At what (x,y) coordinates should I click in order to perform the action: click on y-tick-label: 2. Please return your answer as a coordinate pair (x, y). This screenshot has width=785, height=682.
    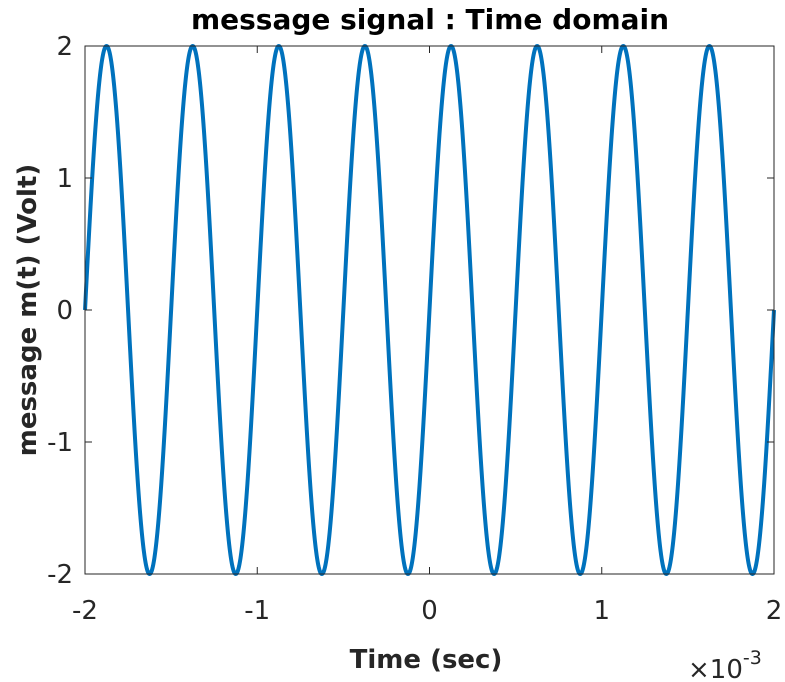
    Looking at the image, I should click on (64, 47).